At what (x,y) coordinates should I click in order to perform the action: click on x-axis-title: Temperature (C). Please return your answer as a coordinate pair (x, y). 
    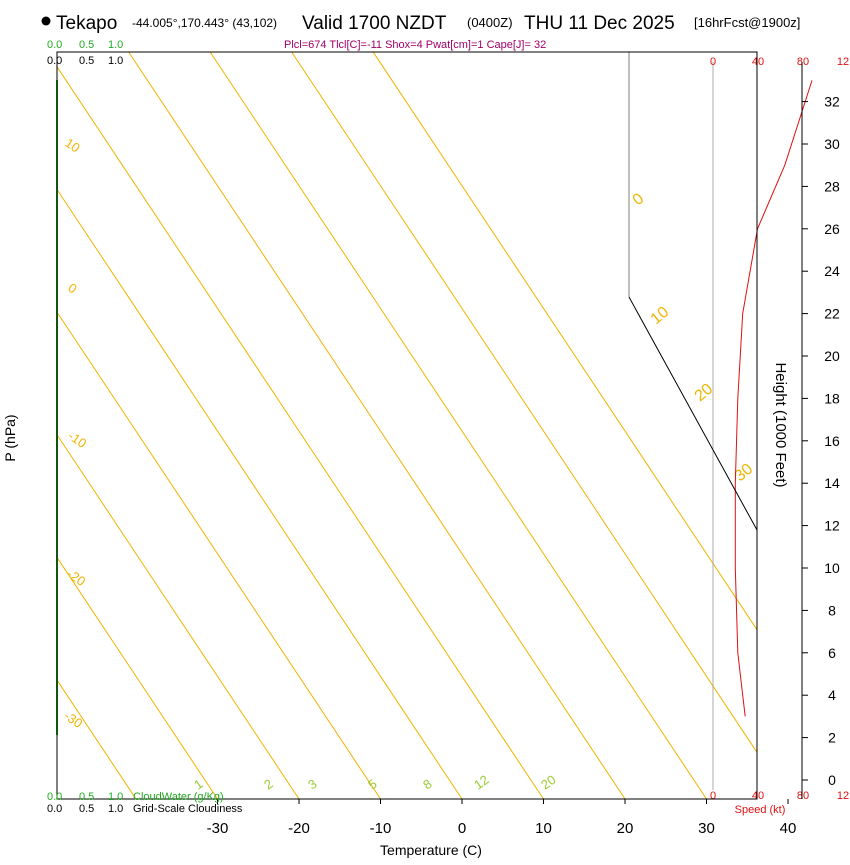
    Looking at the image, I should click on (431, 850).